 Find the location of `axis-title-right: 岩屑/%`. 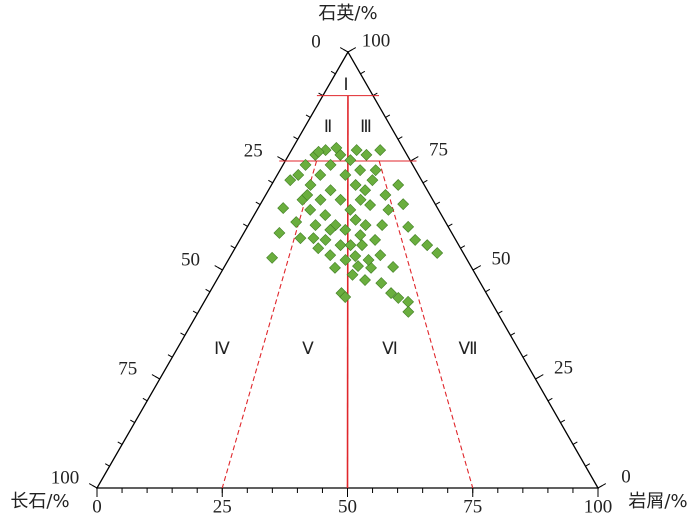

axis-title-right: 岩屑/% is located at coordinates (657, 501).